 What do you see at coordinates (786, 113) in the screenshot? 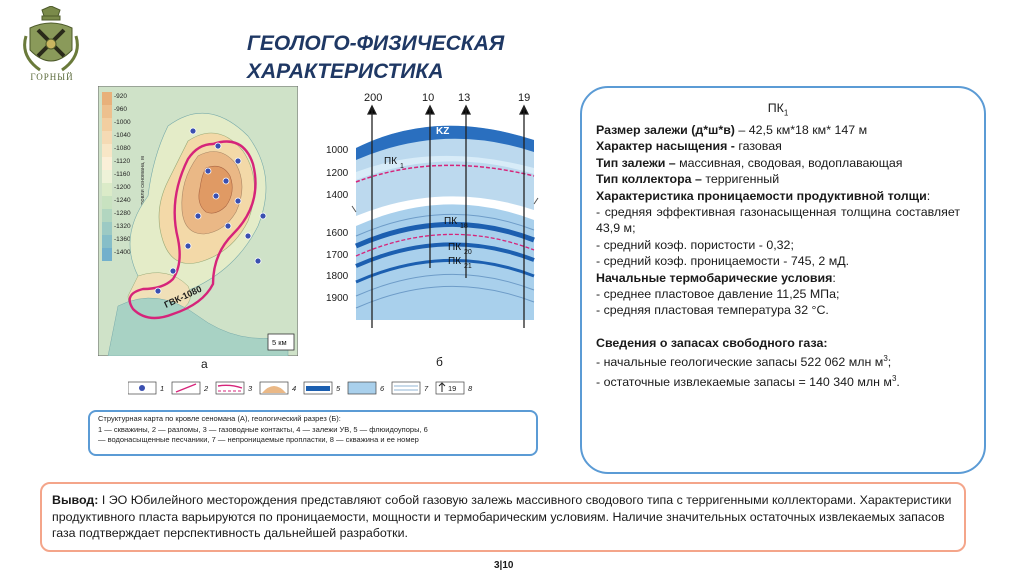
I see `info-heading-subscript: 1` at bounding box center [786, 113].